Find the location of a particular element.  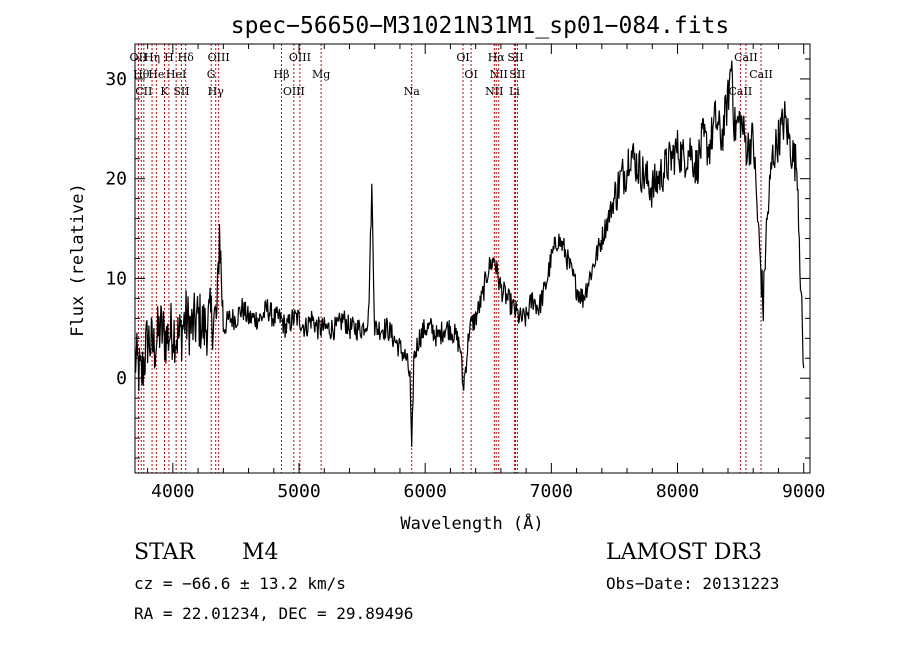

emission-marker-label: K is located at coordinates (164, 91).